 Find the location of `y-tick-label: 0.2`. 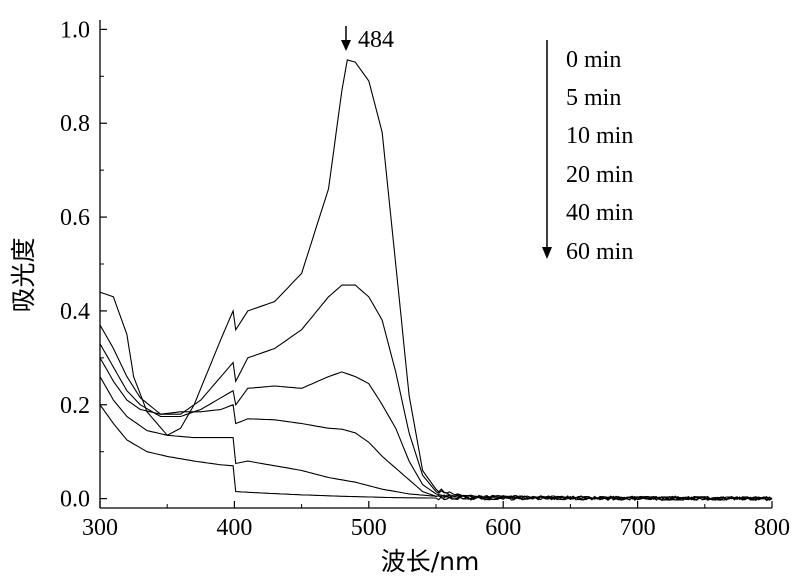

y-tick-label: 0.2 is located at coordinates (75, 406).